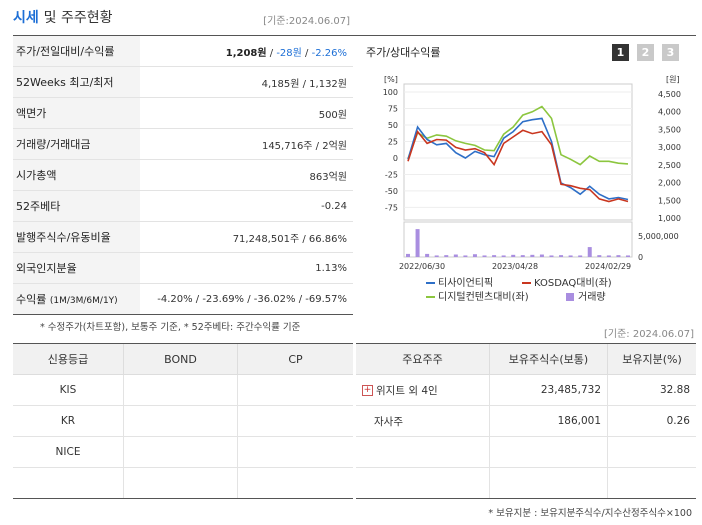  I want to click on plot-frame, so click(518, 152).